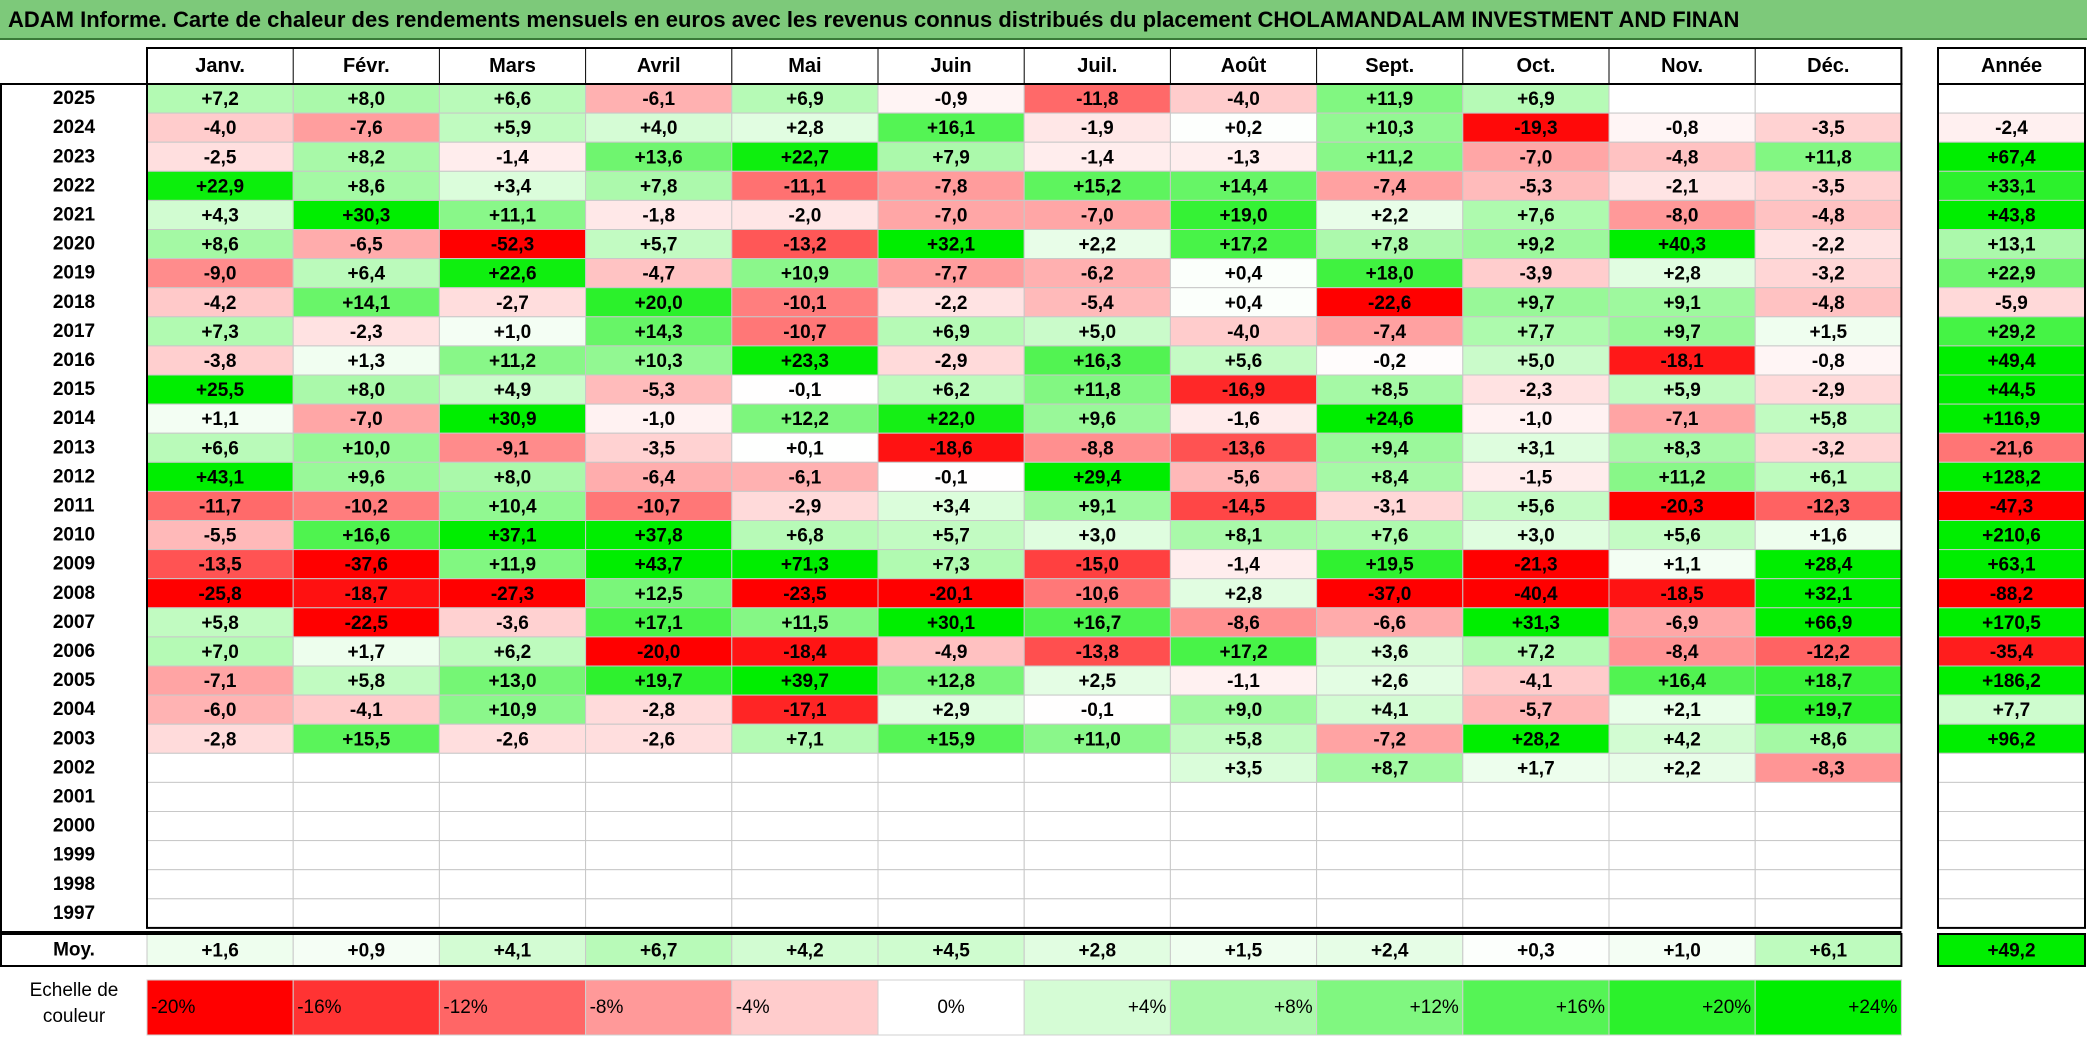 This screenshot has width=2087, height=1037. What do you see at coordinates (1097, 448) in the screenshot?
I see `cell-value: -8,8` at bounding box center [1097, 448].